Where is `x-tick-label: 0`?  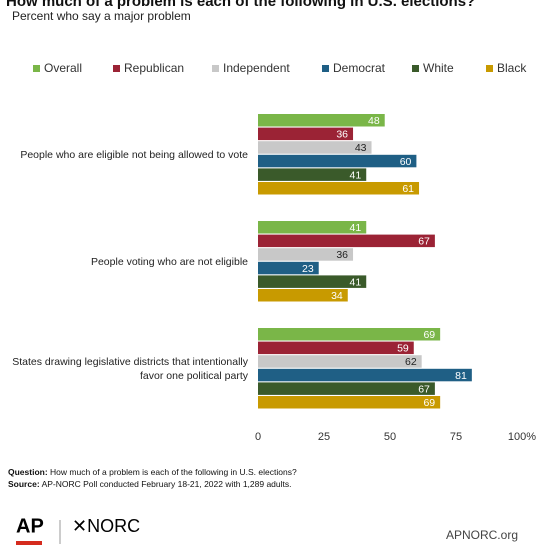
x-tick-label: 0 is located at coordinates (258, 437).